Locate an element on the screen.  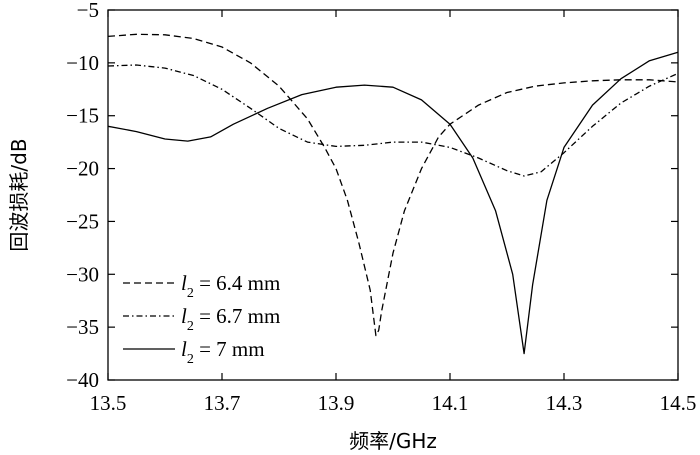
y-tick-label: −35 is located at coordinates (82, 327).